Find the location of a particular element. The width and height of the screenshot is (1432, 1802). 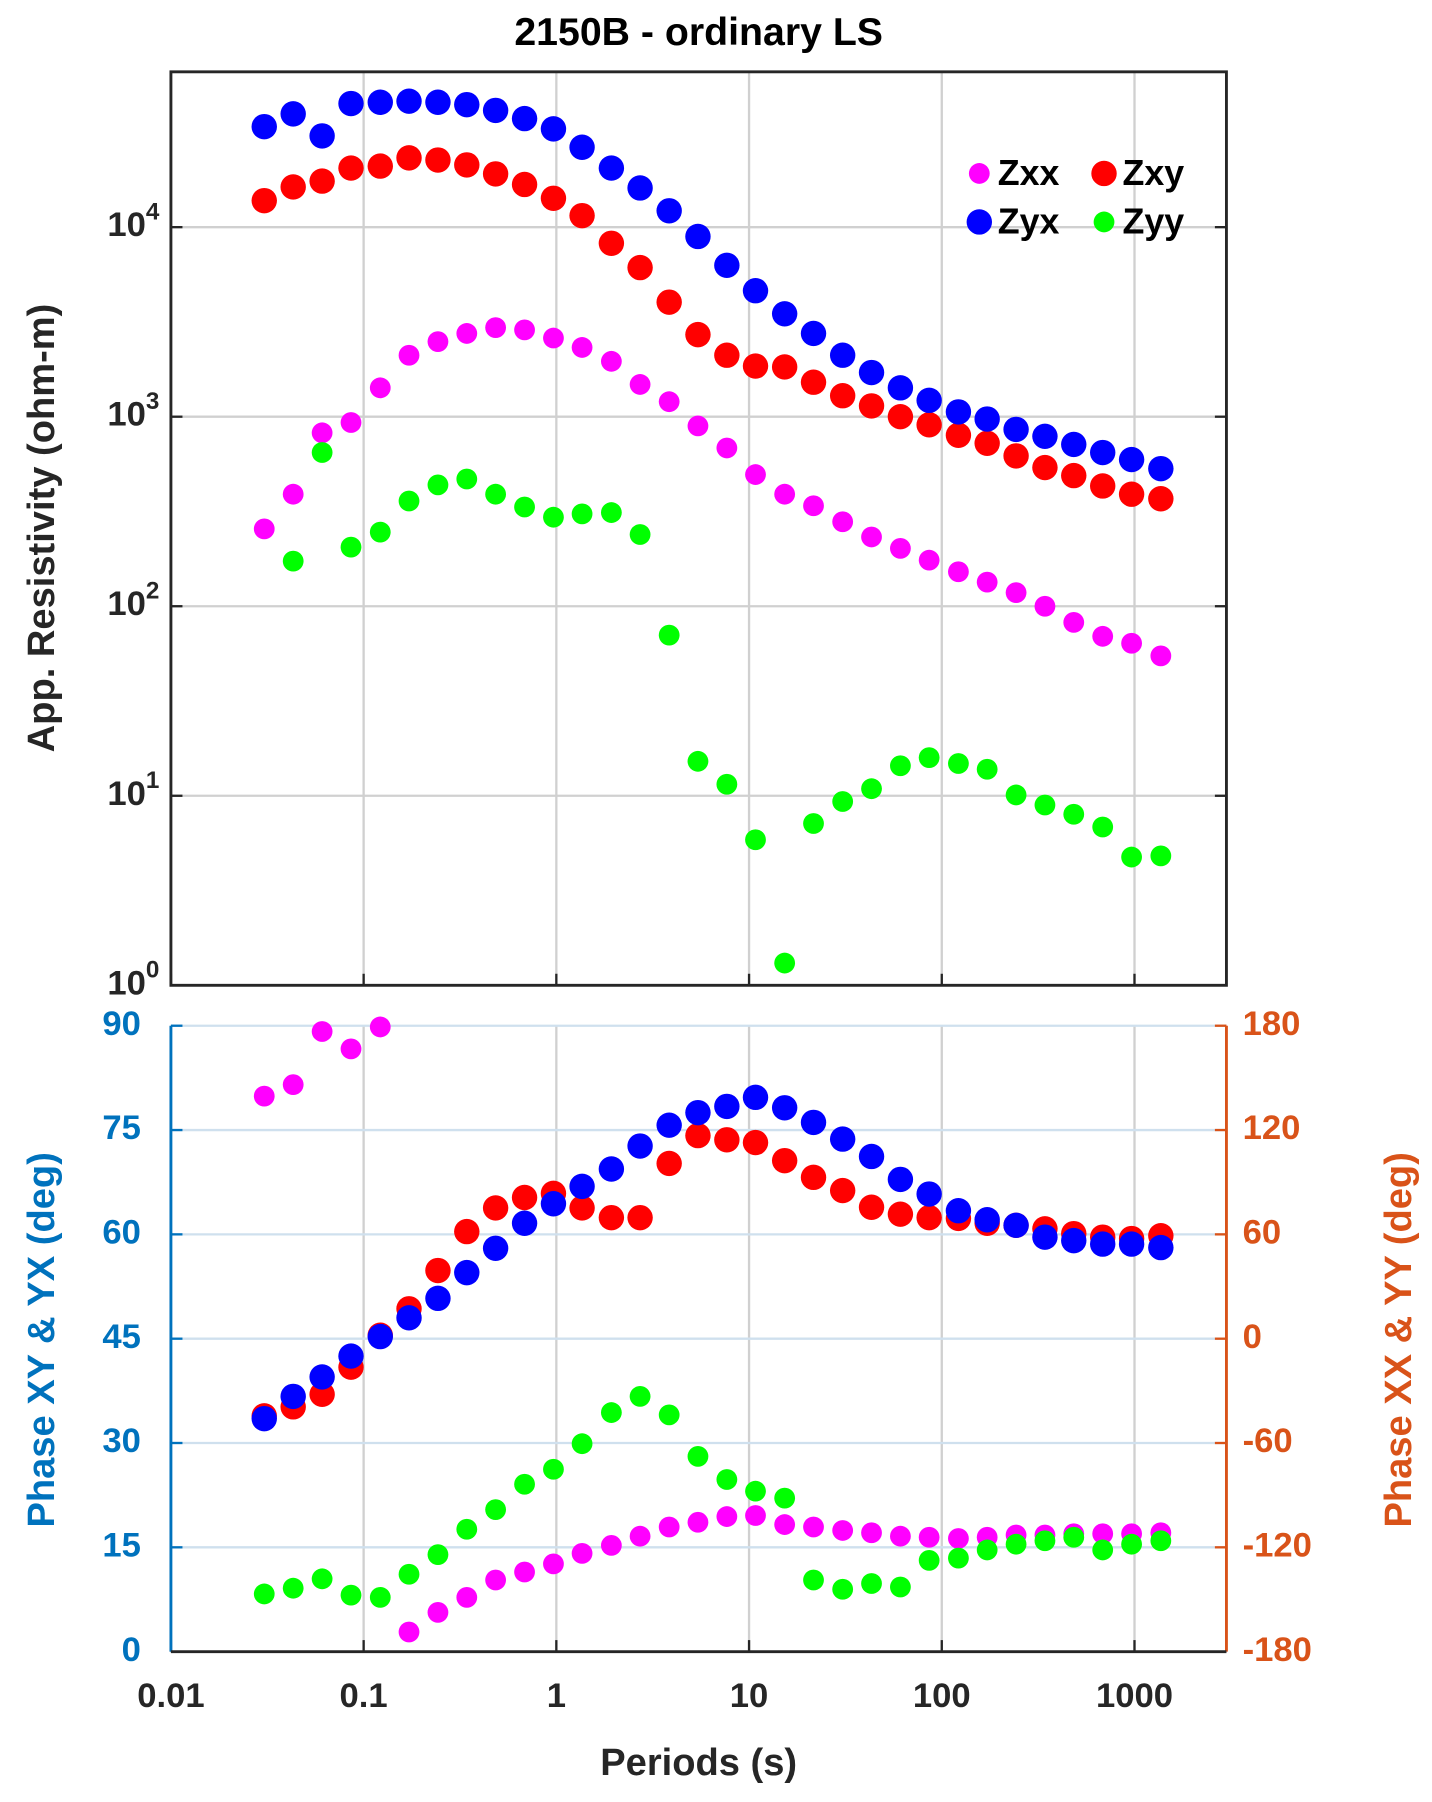

x-tick-label: 10 is located at coordinates (749, 1696).